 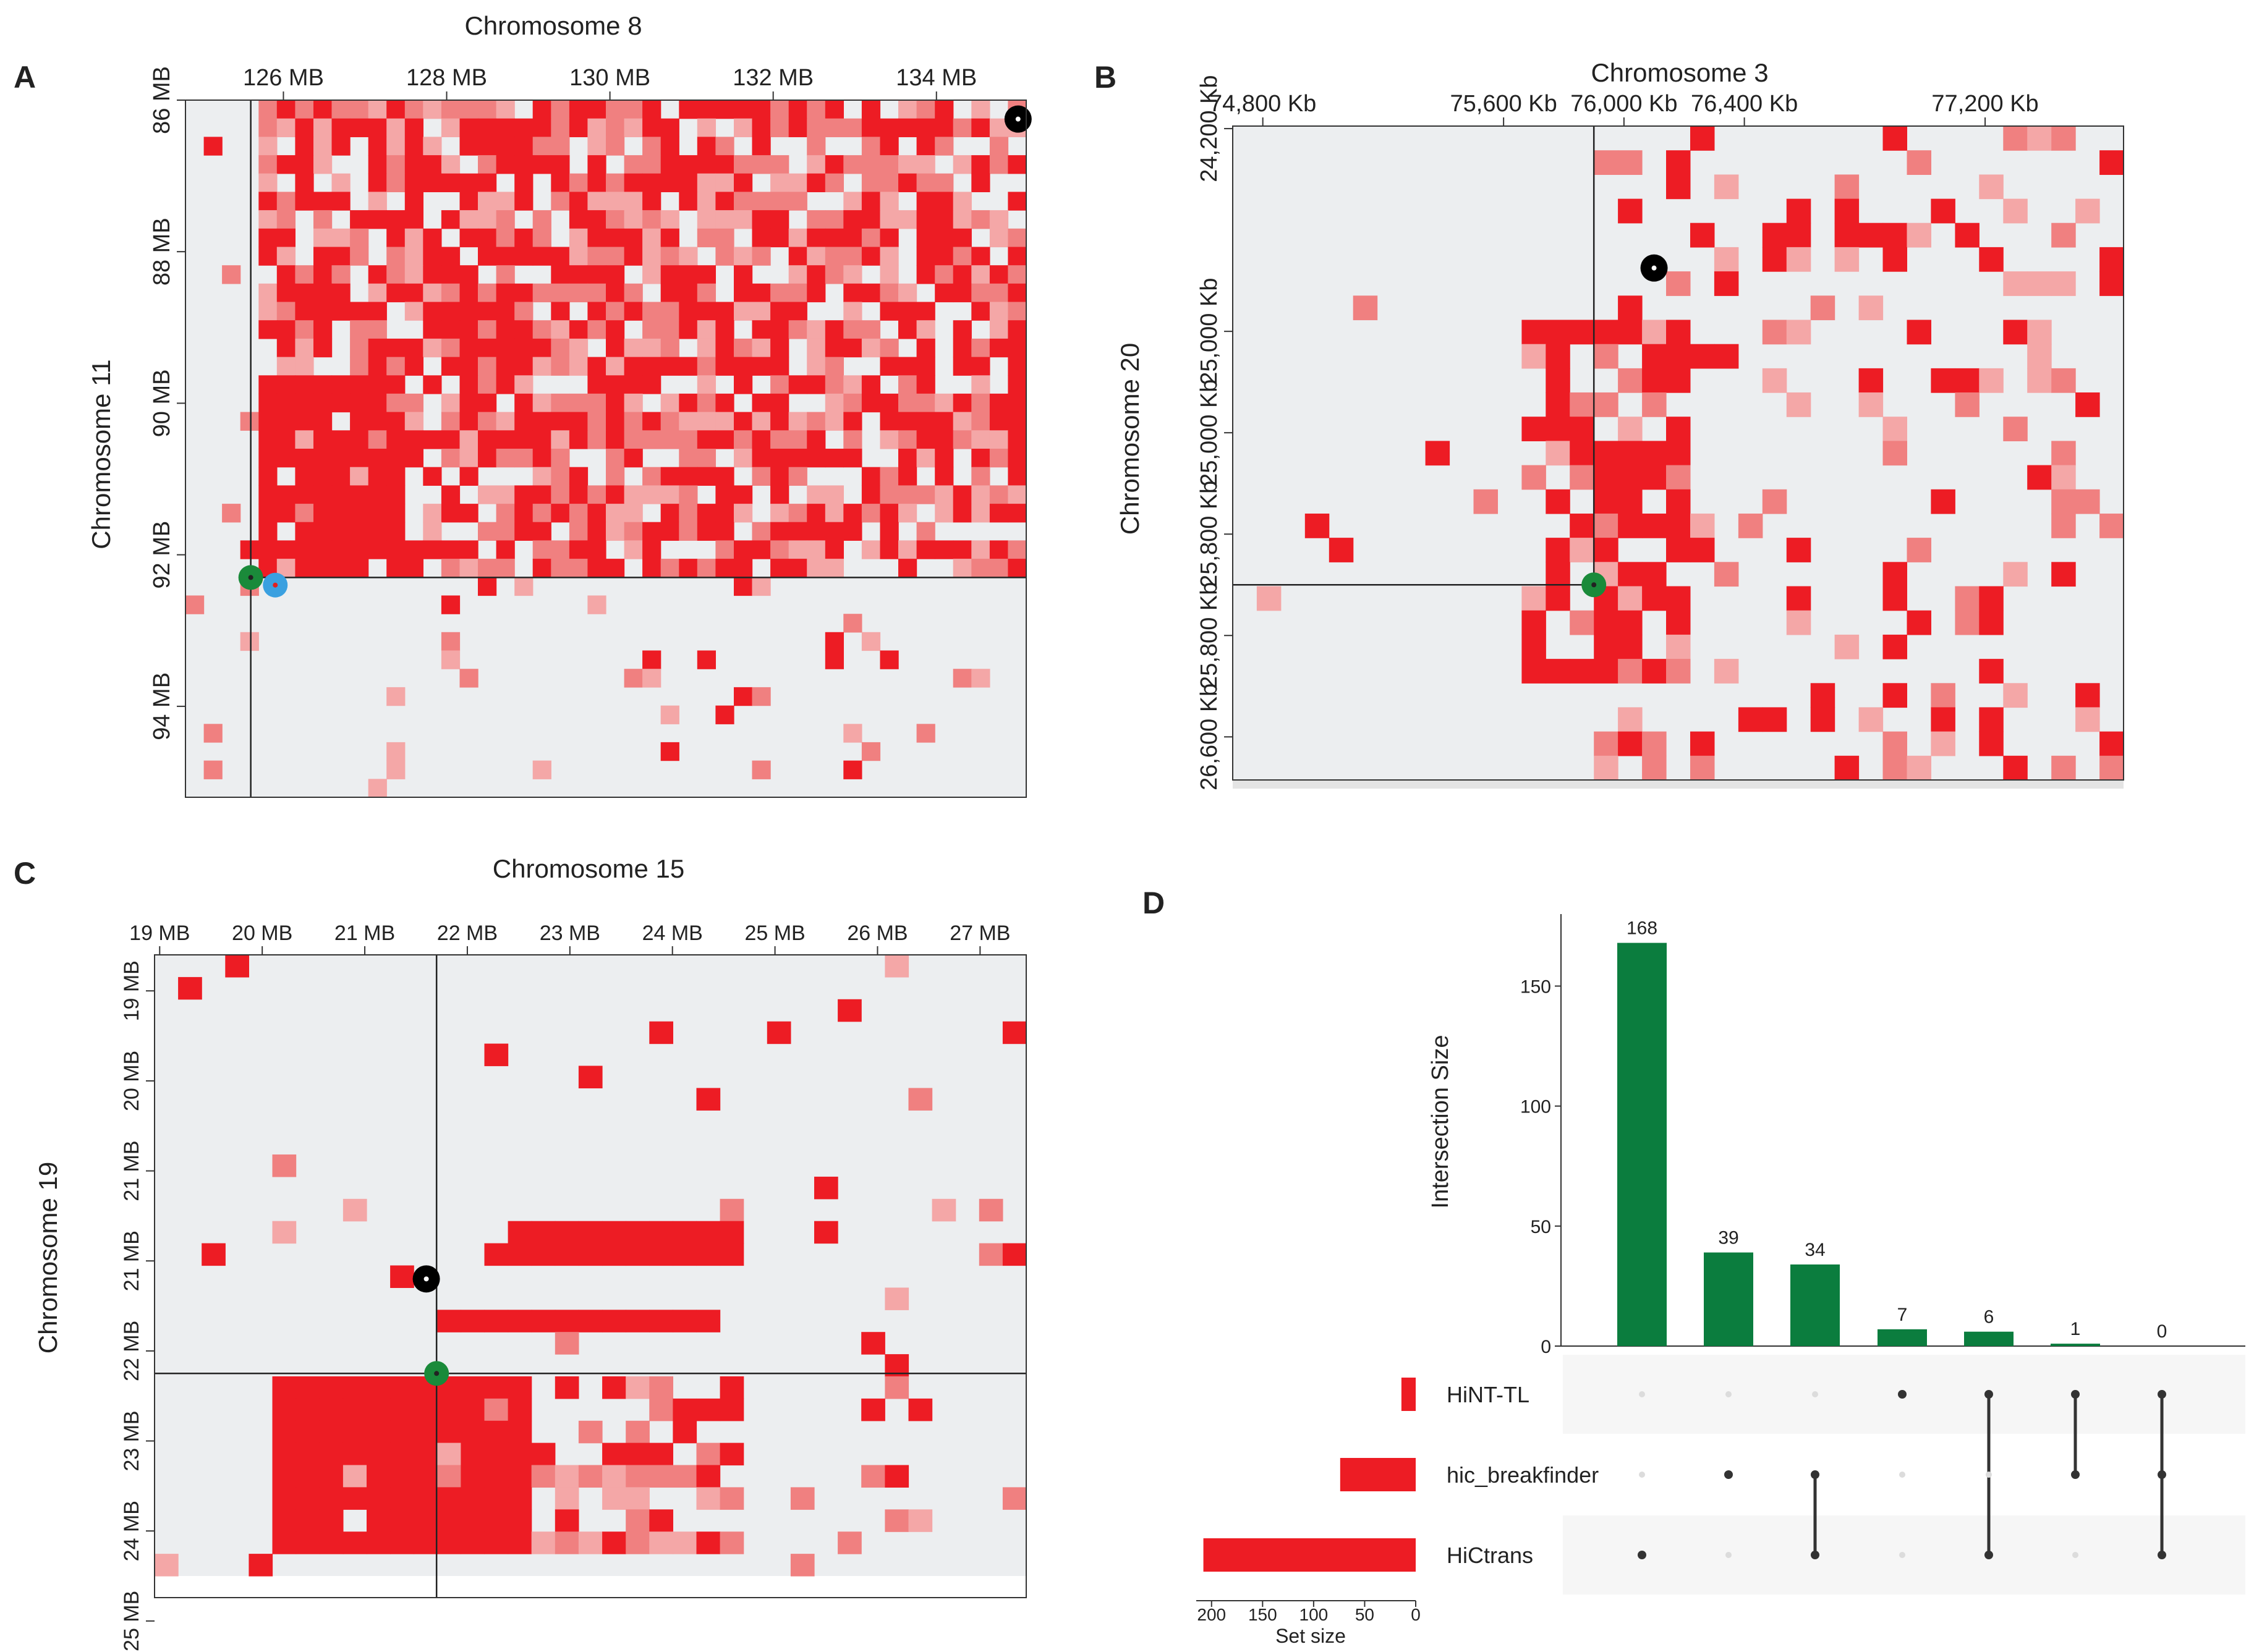 What do you see at coordinates (1153, 903) in the screenshot?
I see `panel-d-label: D` at bounding box center [1153, 903].